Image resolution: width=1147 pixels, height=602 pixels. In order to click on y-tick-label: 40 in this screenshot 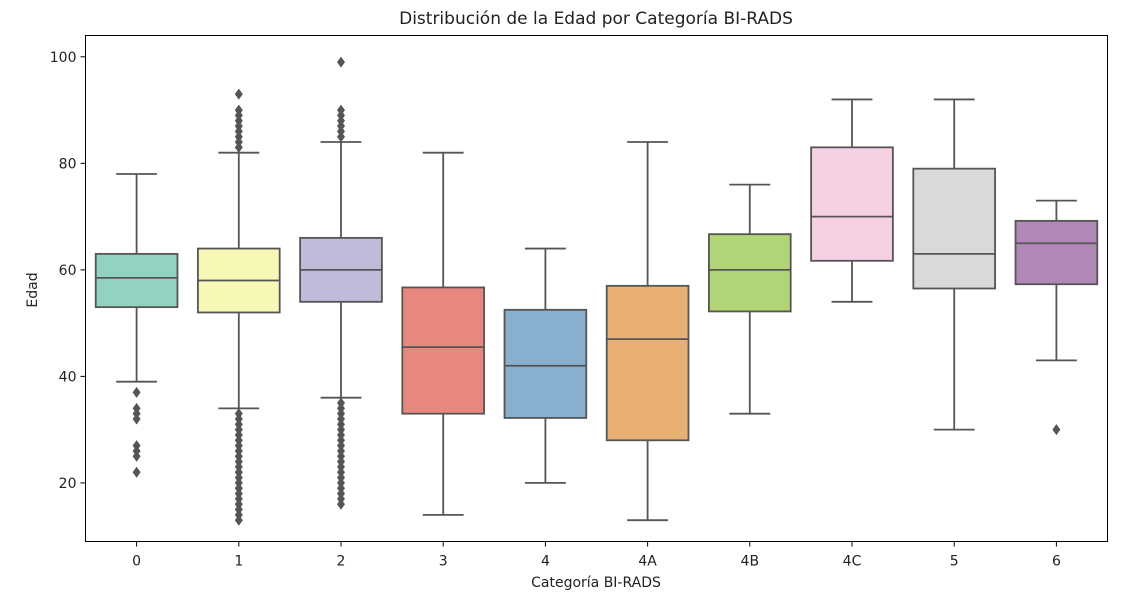, I will do `click(68, 377)`.